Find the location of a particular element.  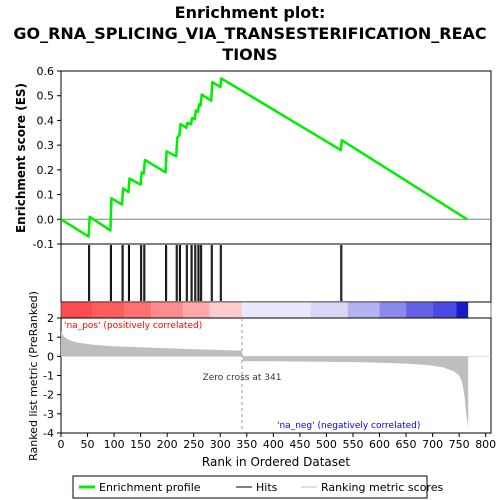

x-axis-label: Rank in Ordered Dataset is located at coordinates (276, 462).